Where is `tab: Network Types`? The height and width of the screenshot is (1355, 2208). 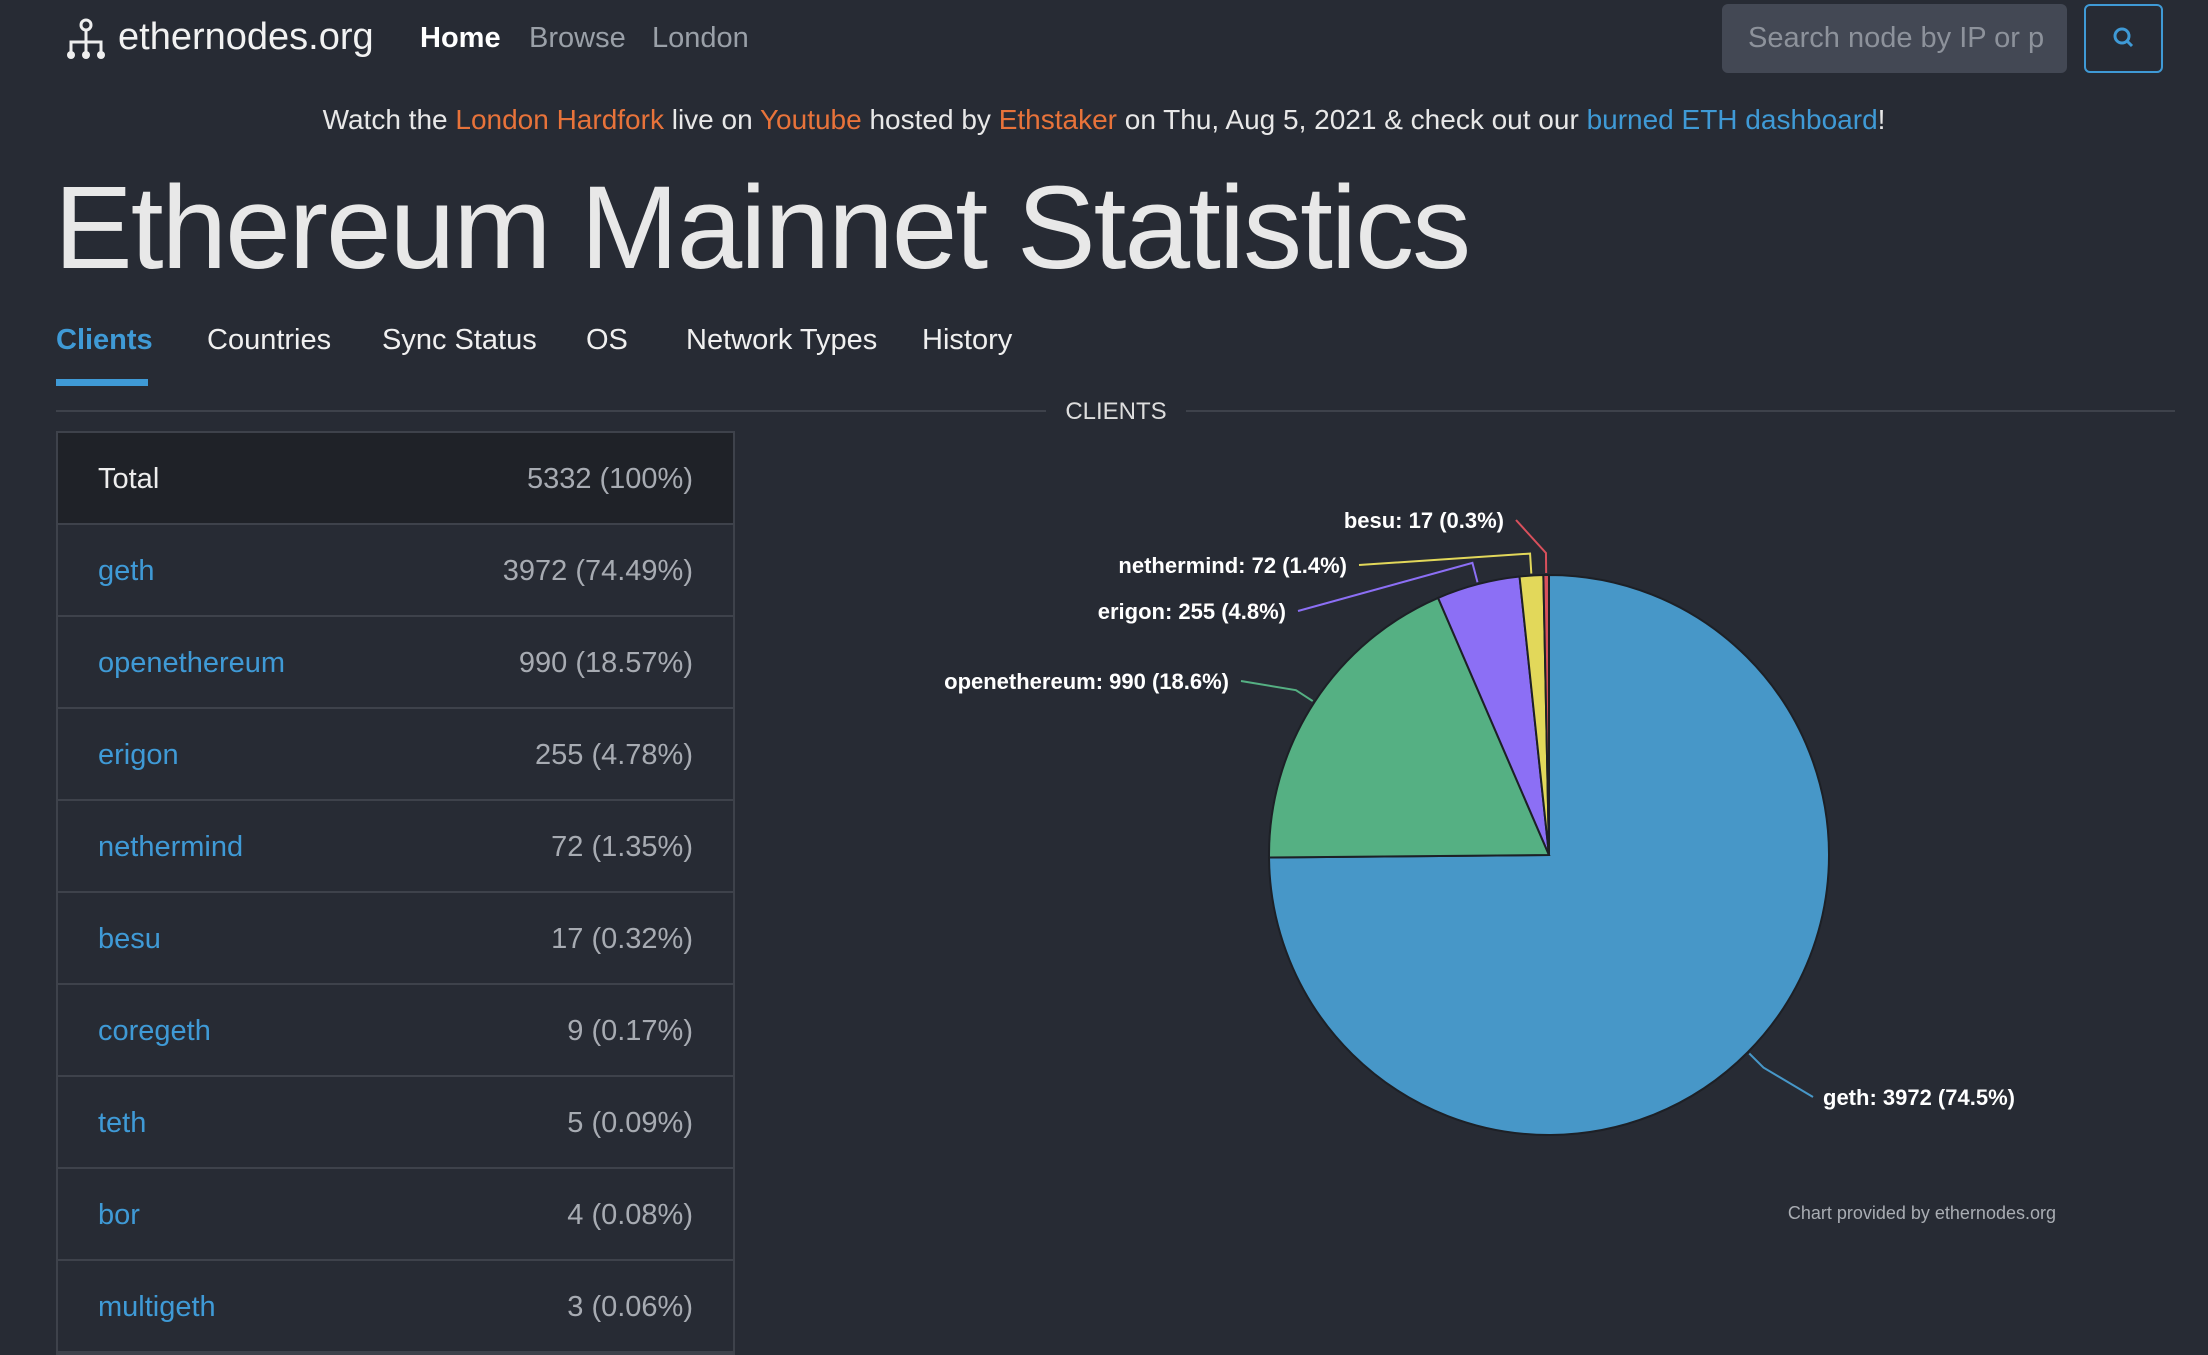
tab: Network Types is located at coordinates (782, 340).